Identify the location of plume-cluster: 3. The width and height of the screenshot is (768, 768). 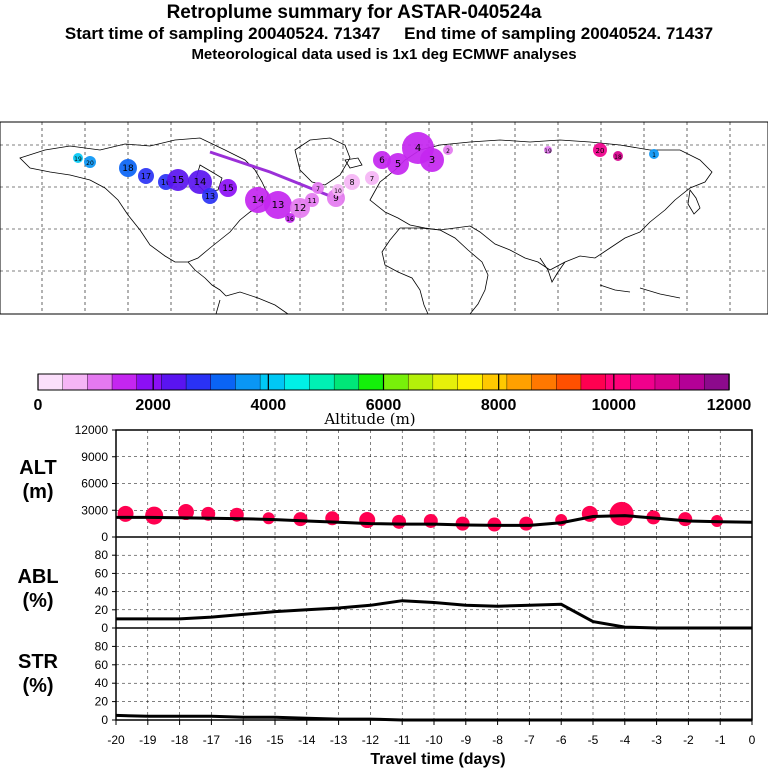
(432, 160).